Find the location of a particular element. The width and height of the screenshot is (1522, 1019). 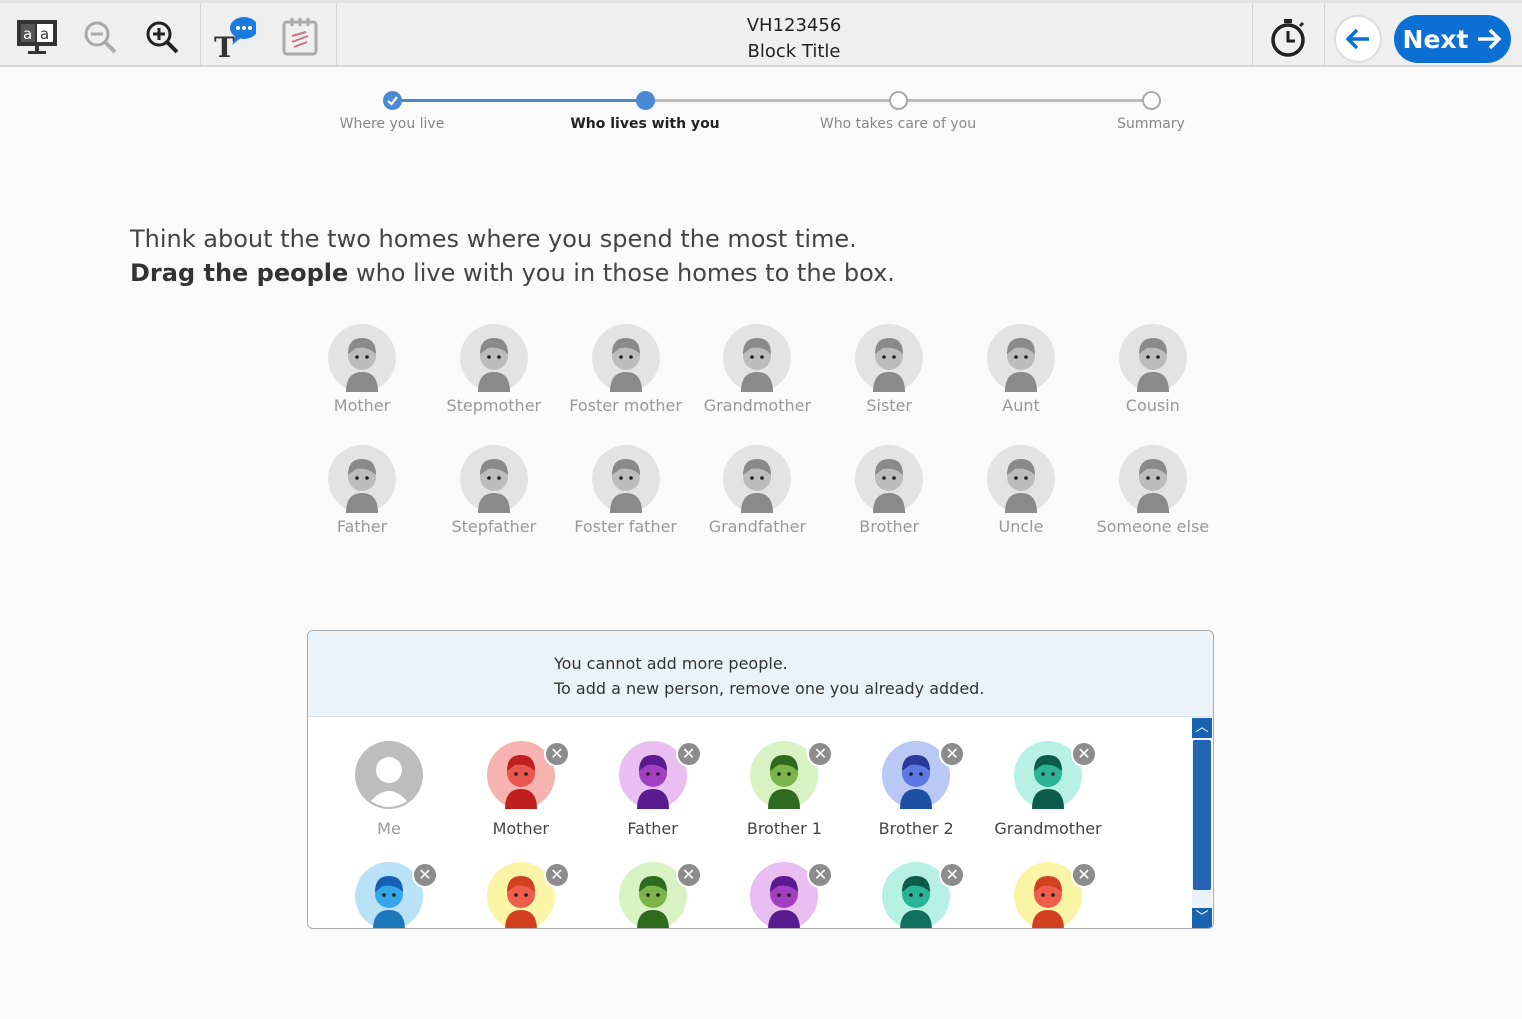

person-stepmother: Stepmother is located at coordinates (494, 369).